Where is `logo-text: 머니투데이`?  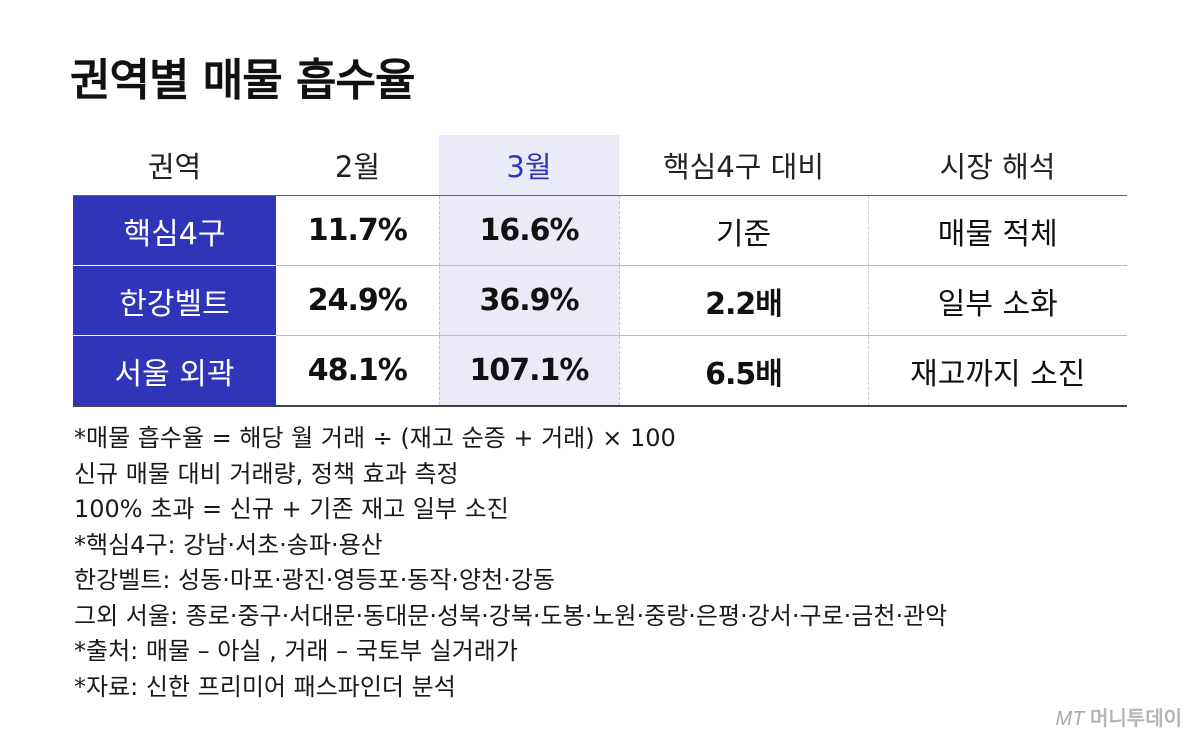
logo-text: 머니투데이 is located at coordinates (1136, 719).